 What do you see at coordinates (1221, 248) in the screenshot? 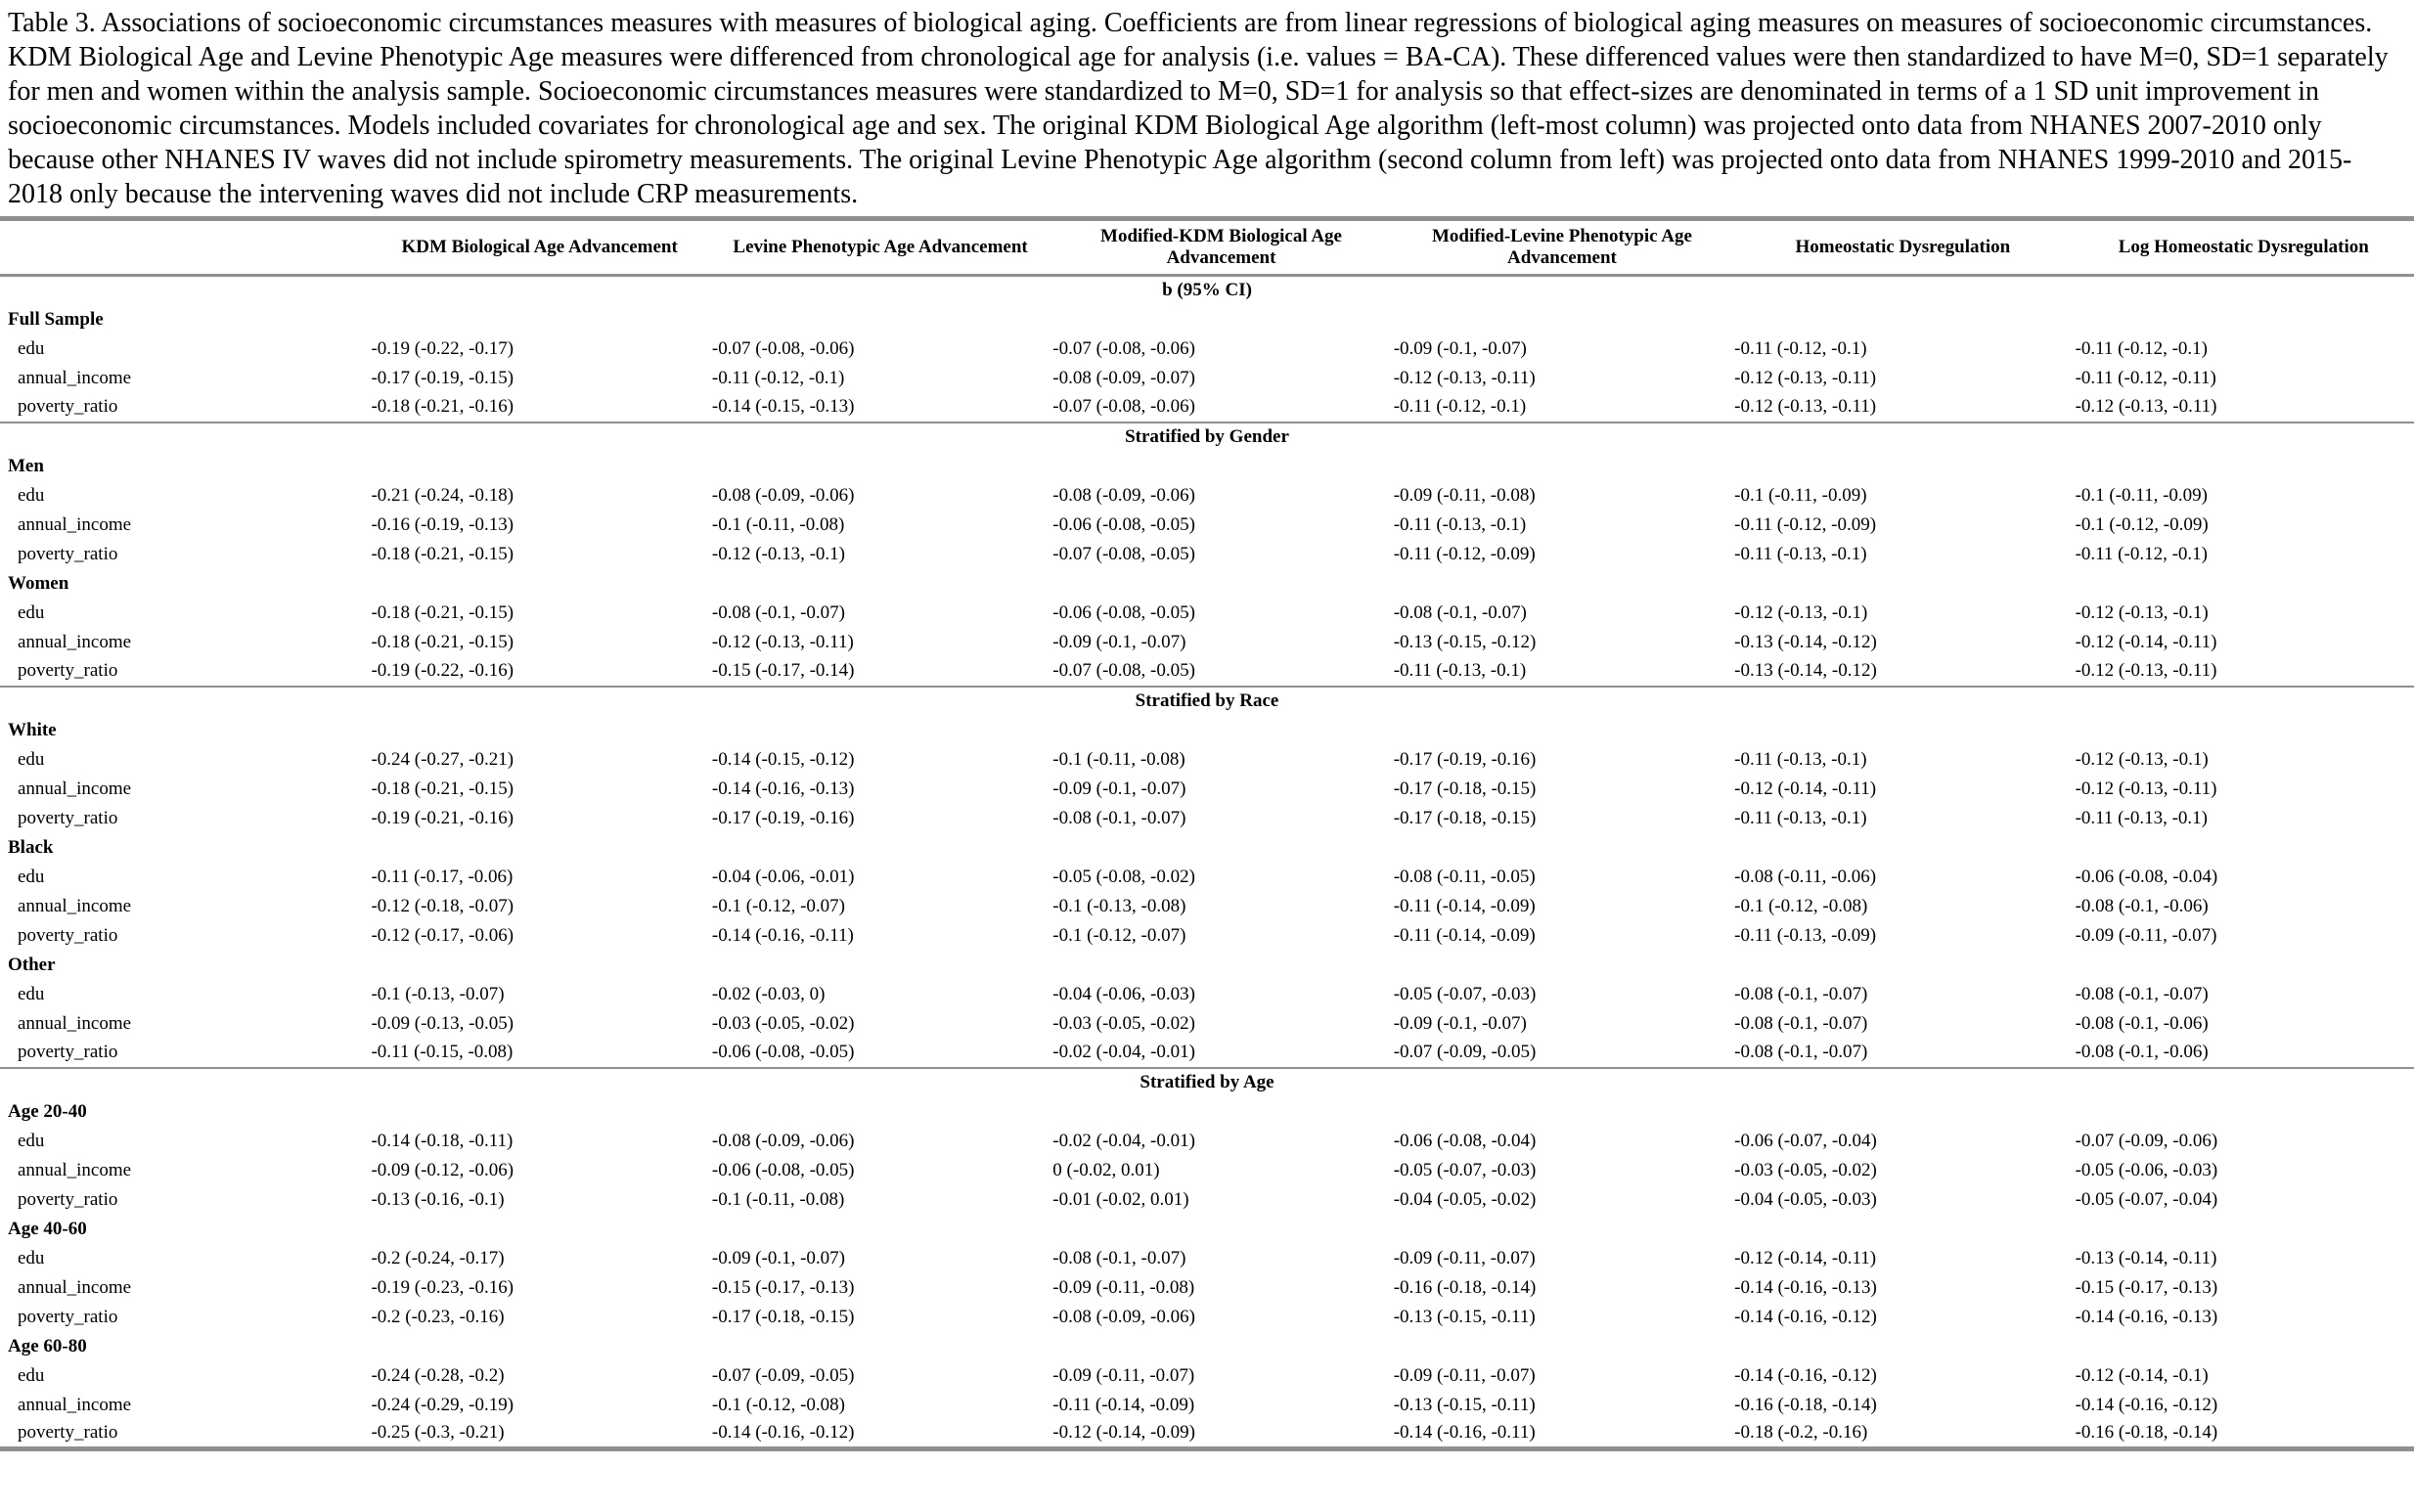
I see `column-header-modified-kdm: Modified-KDM Biological Age Advancement` at bounding box center [1221, 248].